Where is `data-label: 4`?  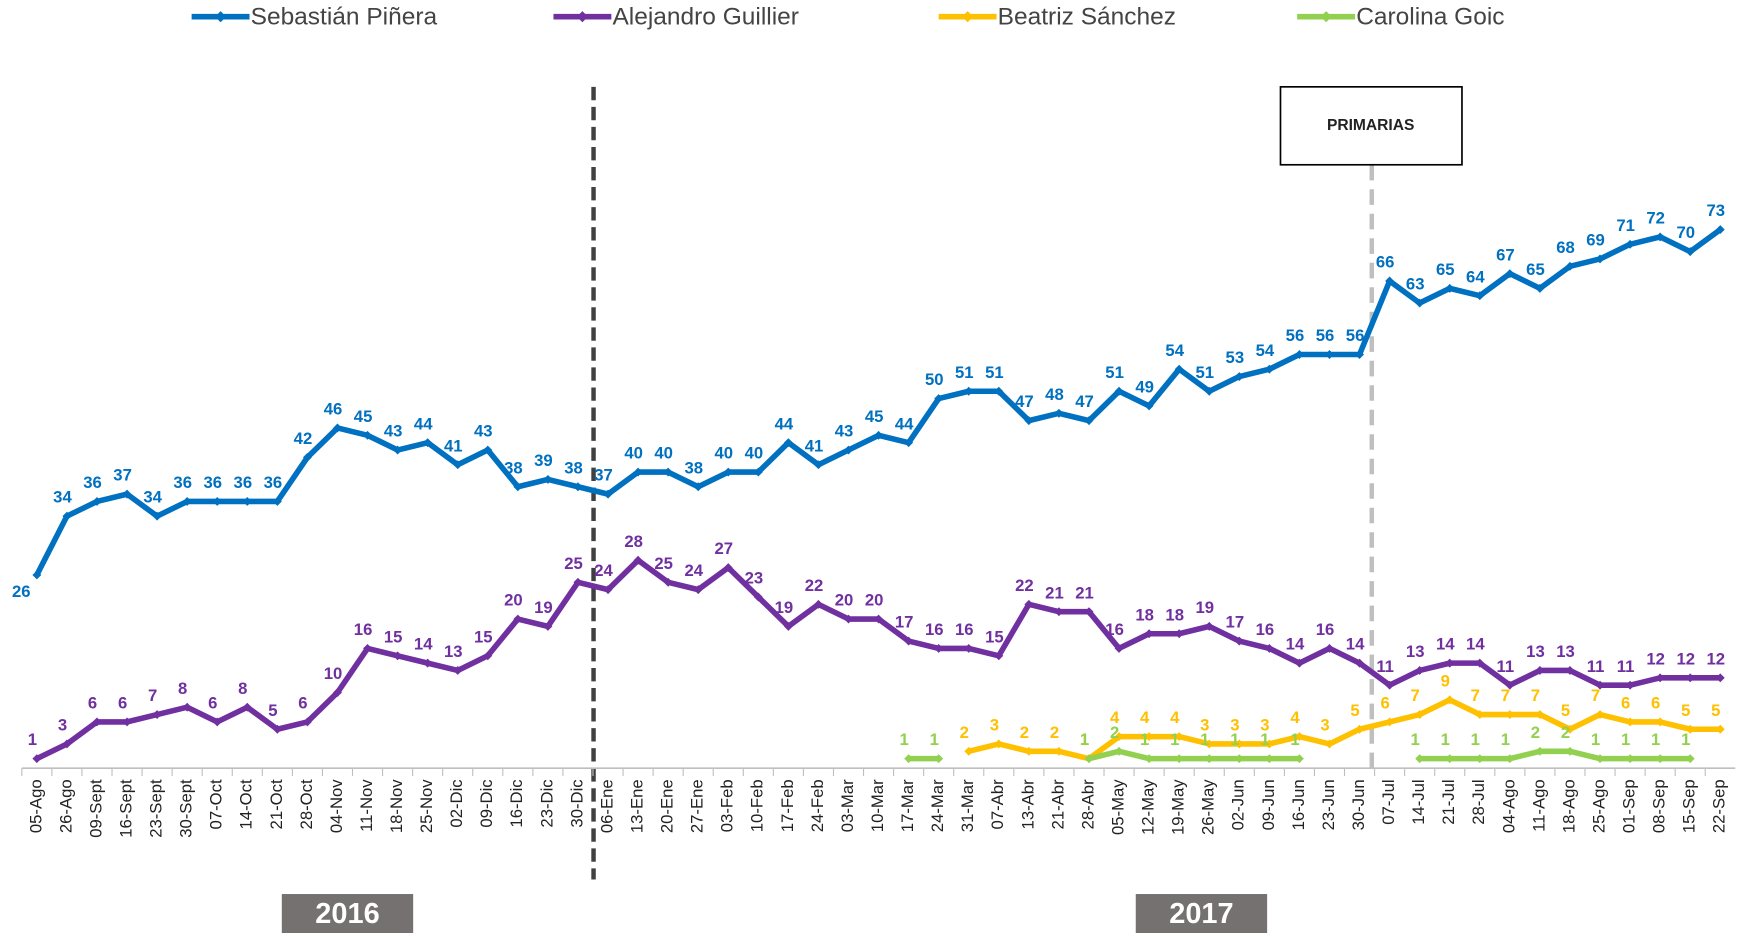 data-label: 4 is located at coordinates (1175, 717).